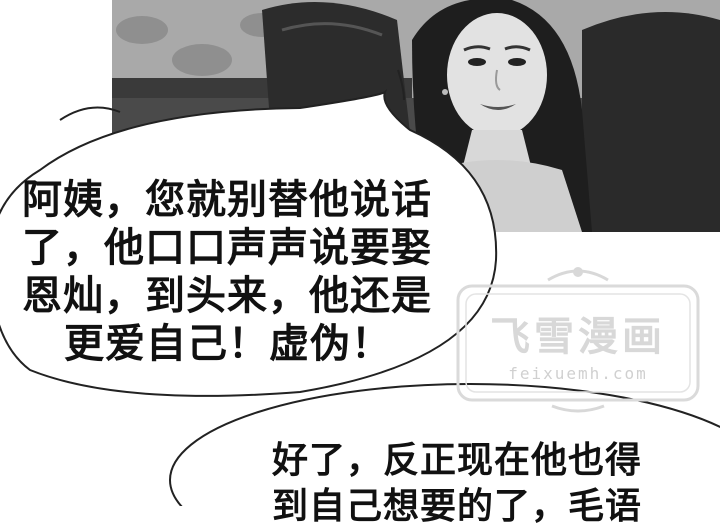  What do you see at coordinates (578, 373) in the screenshot?
I see `watermark-url: feixuemh.com` at bounding box center [578, 373].